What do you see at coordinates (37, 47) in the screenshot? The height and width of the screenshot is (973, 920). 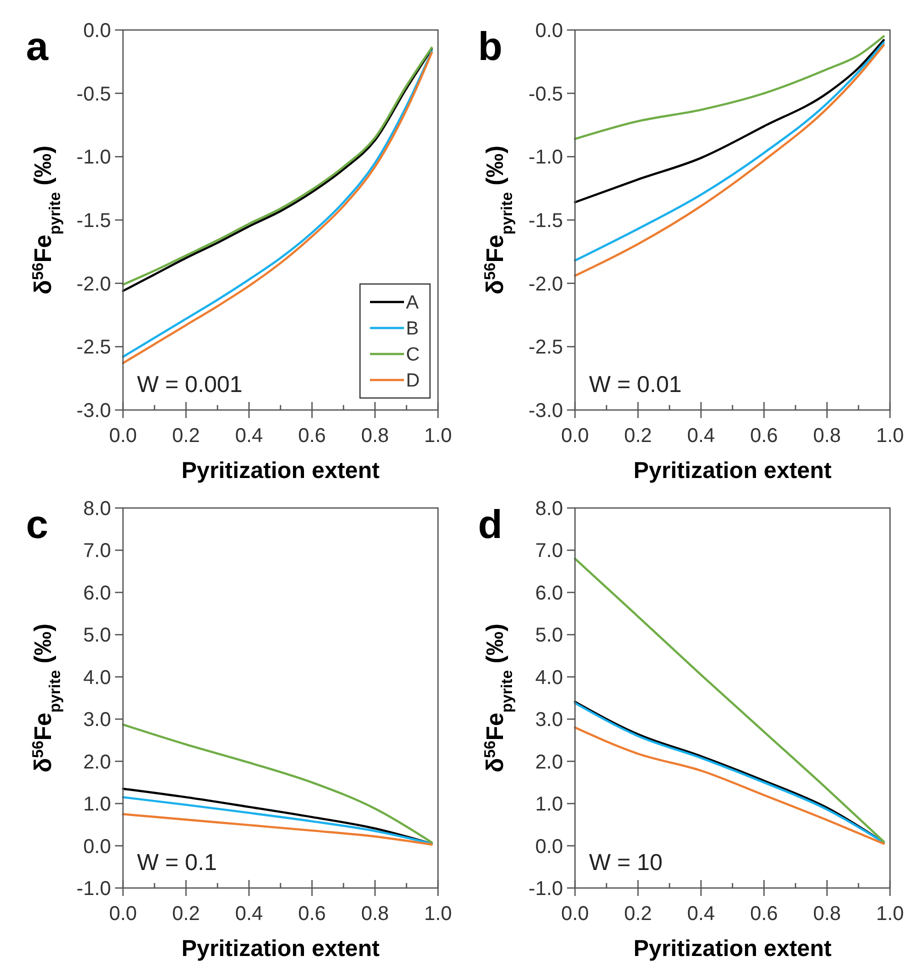 I see `chart-title: a` at bounding box center [37, 47].